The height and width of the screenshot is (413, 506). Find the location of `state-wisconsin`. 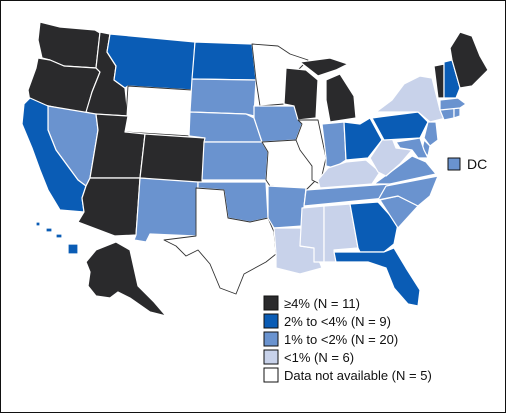

state-wisconsin is located at coordinates (301, 94).